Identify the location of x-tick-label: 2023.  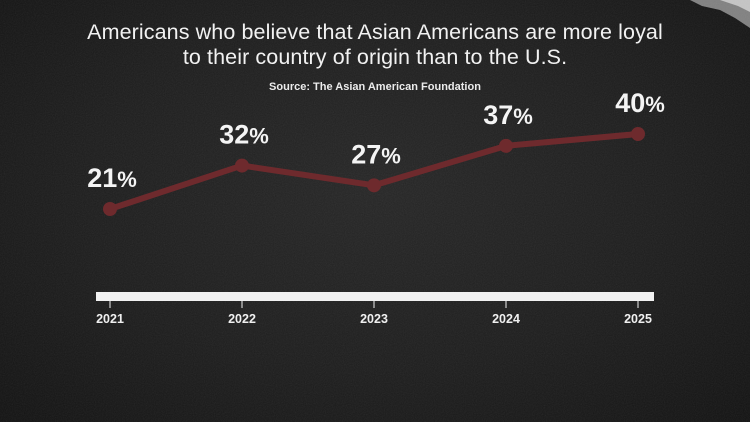
(374, 319).